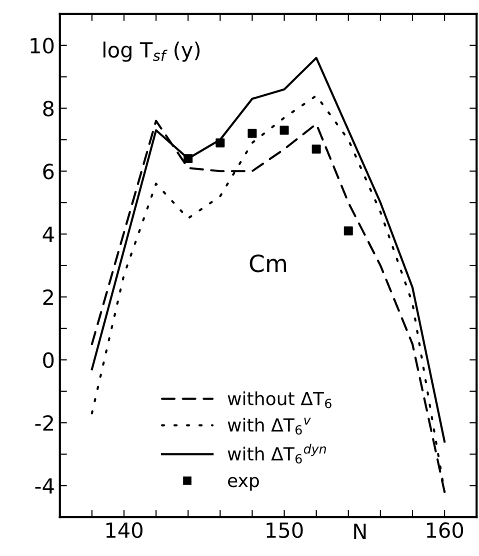 This screenshot has width=479, height=556. I want to click on y-axis-title: log T$_{sf}$ (y), so click(152, 52).